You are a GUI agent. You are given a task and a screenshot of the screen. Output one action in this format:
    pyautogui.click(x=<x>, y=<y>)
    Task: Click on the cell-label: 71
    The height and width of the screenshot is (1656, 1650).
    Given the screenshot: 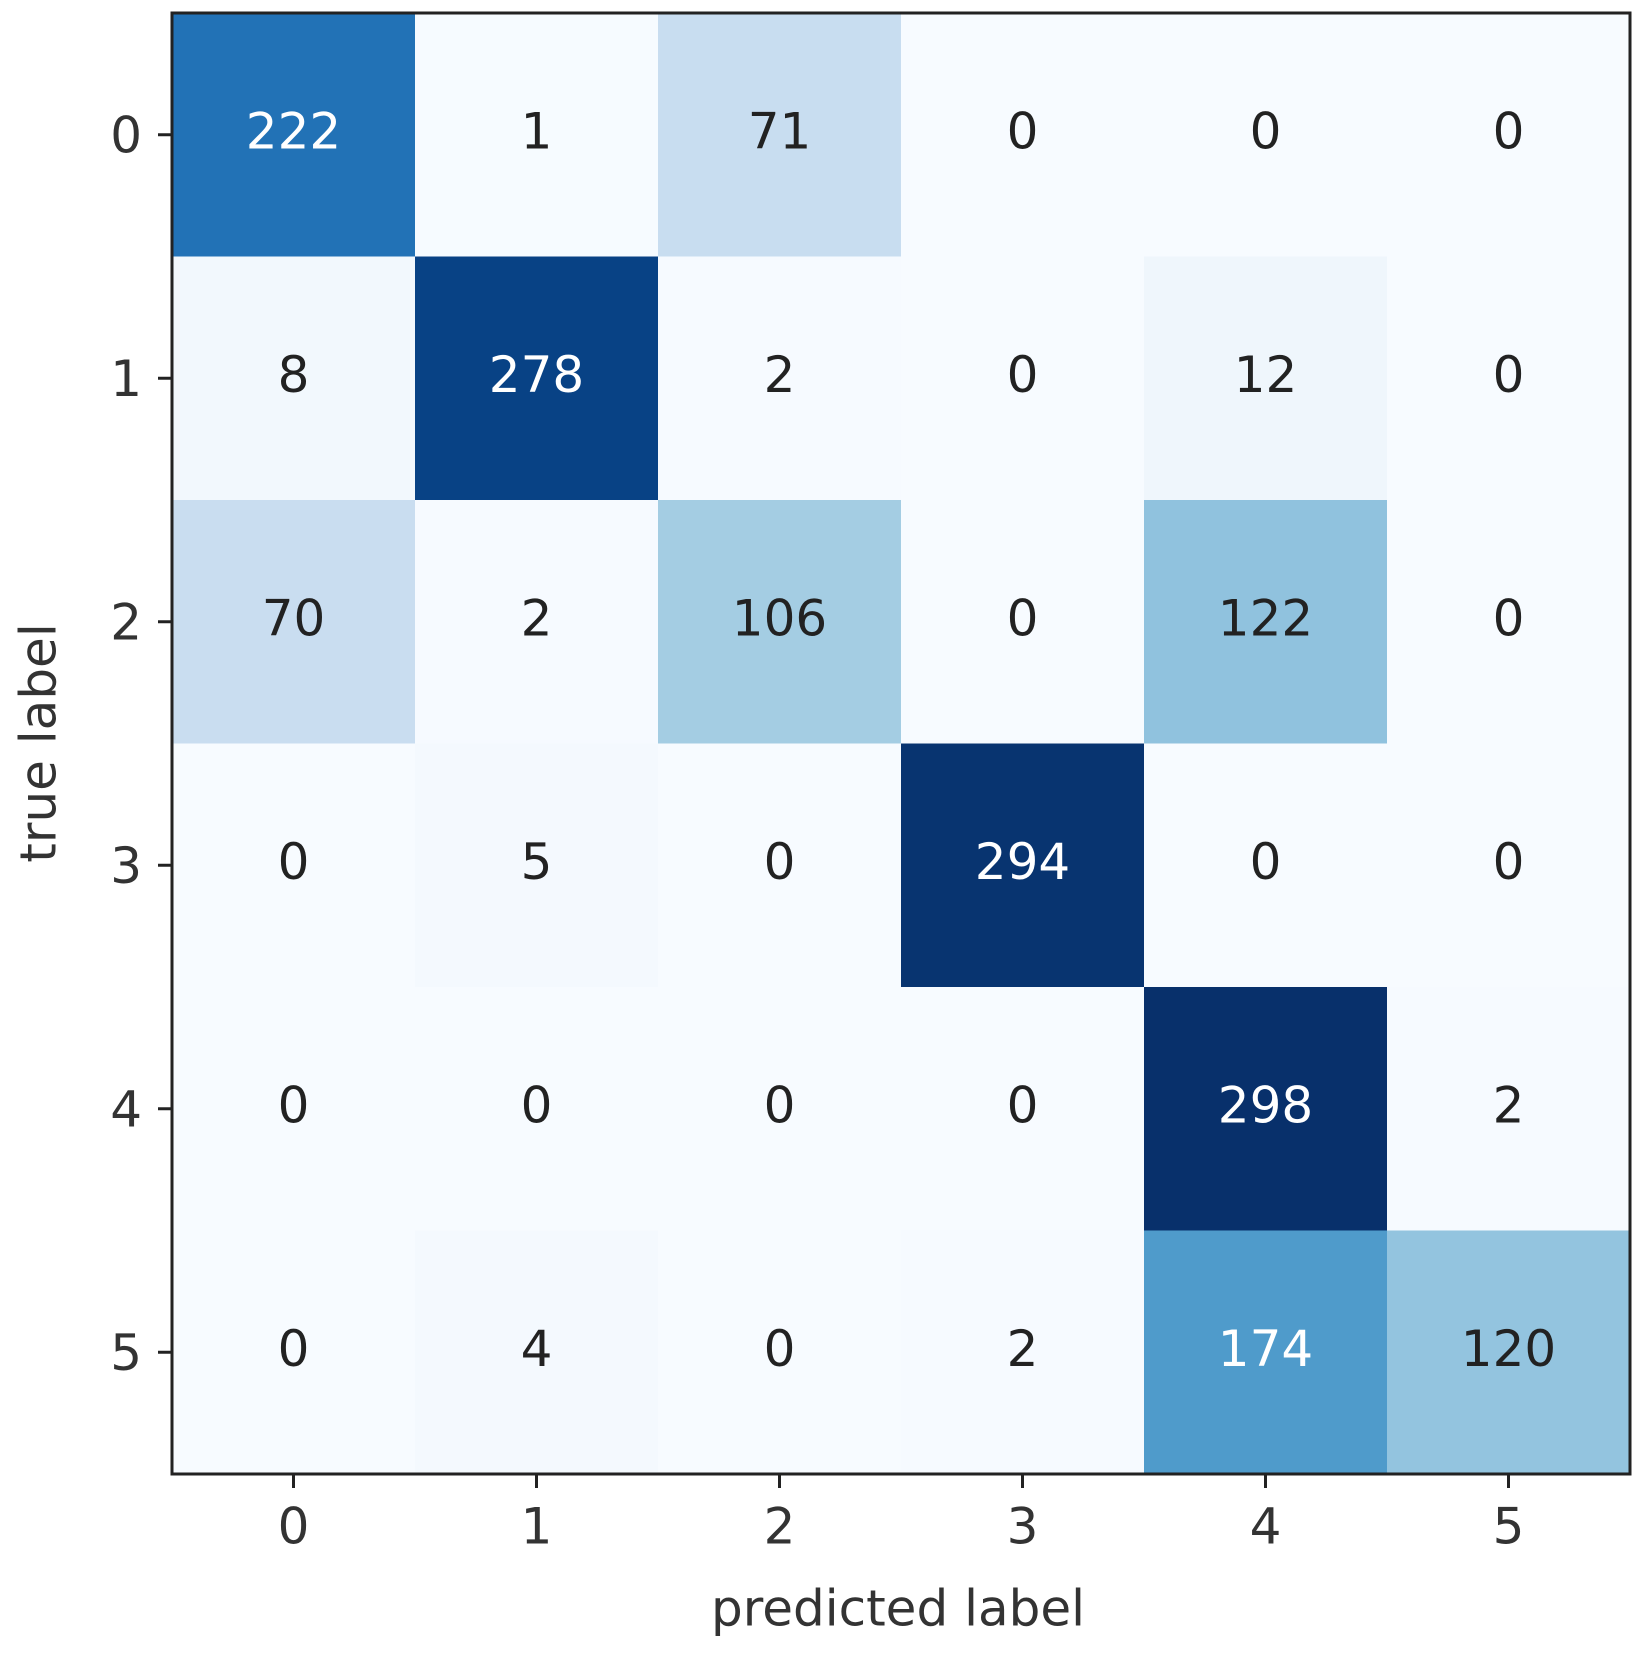 What is the action you would take?
    pyautogui.click(x=780, y=131)
    